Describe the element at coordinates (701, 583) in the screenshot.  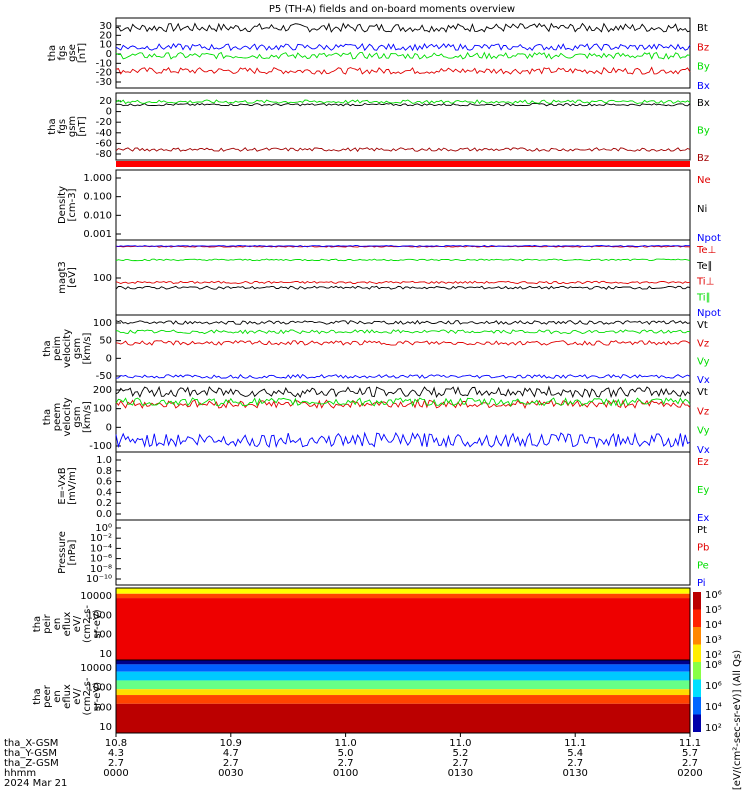
I see `legend-entry: Pi` at that location.